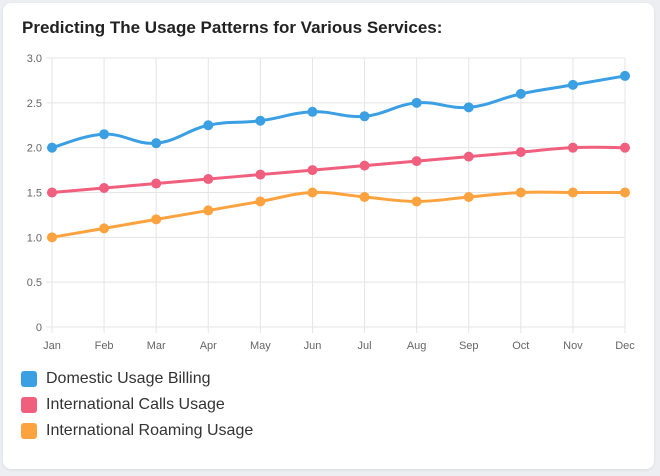 The width and height of the screenshot is (660, 476). What do you see at coordinates (34, 149) in the screenshot?
I see `y-tick-label: 2.0` at bounding box center [34, 149].